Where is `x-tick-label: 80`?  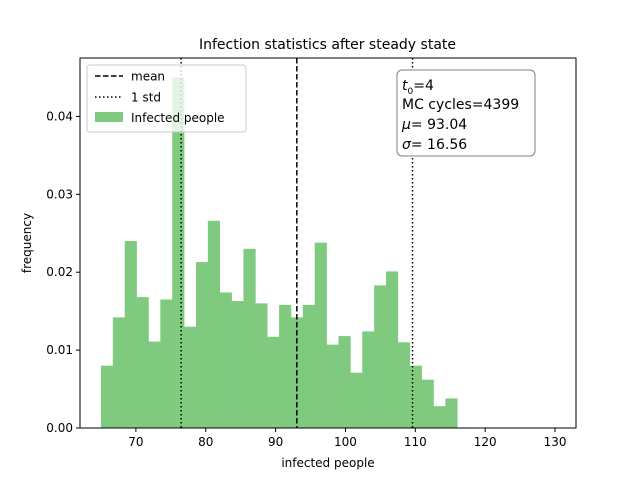
x-tick-label: 80 is located at coordinates (205, 442).